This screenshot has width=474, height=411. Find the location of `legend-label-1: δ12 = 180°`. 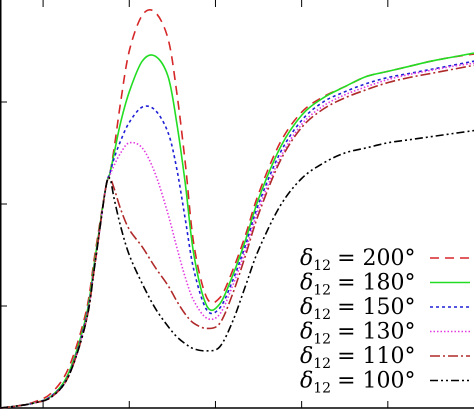

legend-label-1: δ12 = 180° is located at coordinates (358, 285).